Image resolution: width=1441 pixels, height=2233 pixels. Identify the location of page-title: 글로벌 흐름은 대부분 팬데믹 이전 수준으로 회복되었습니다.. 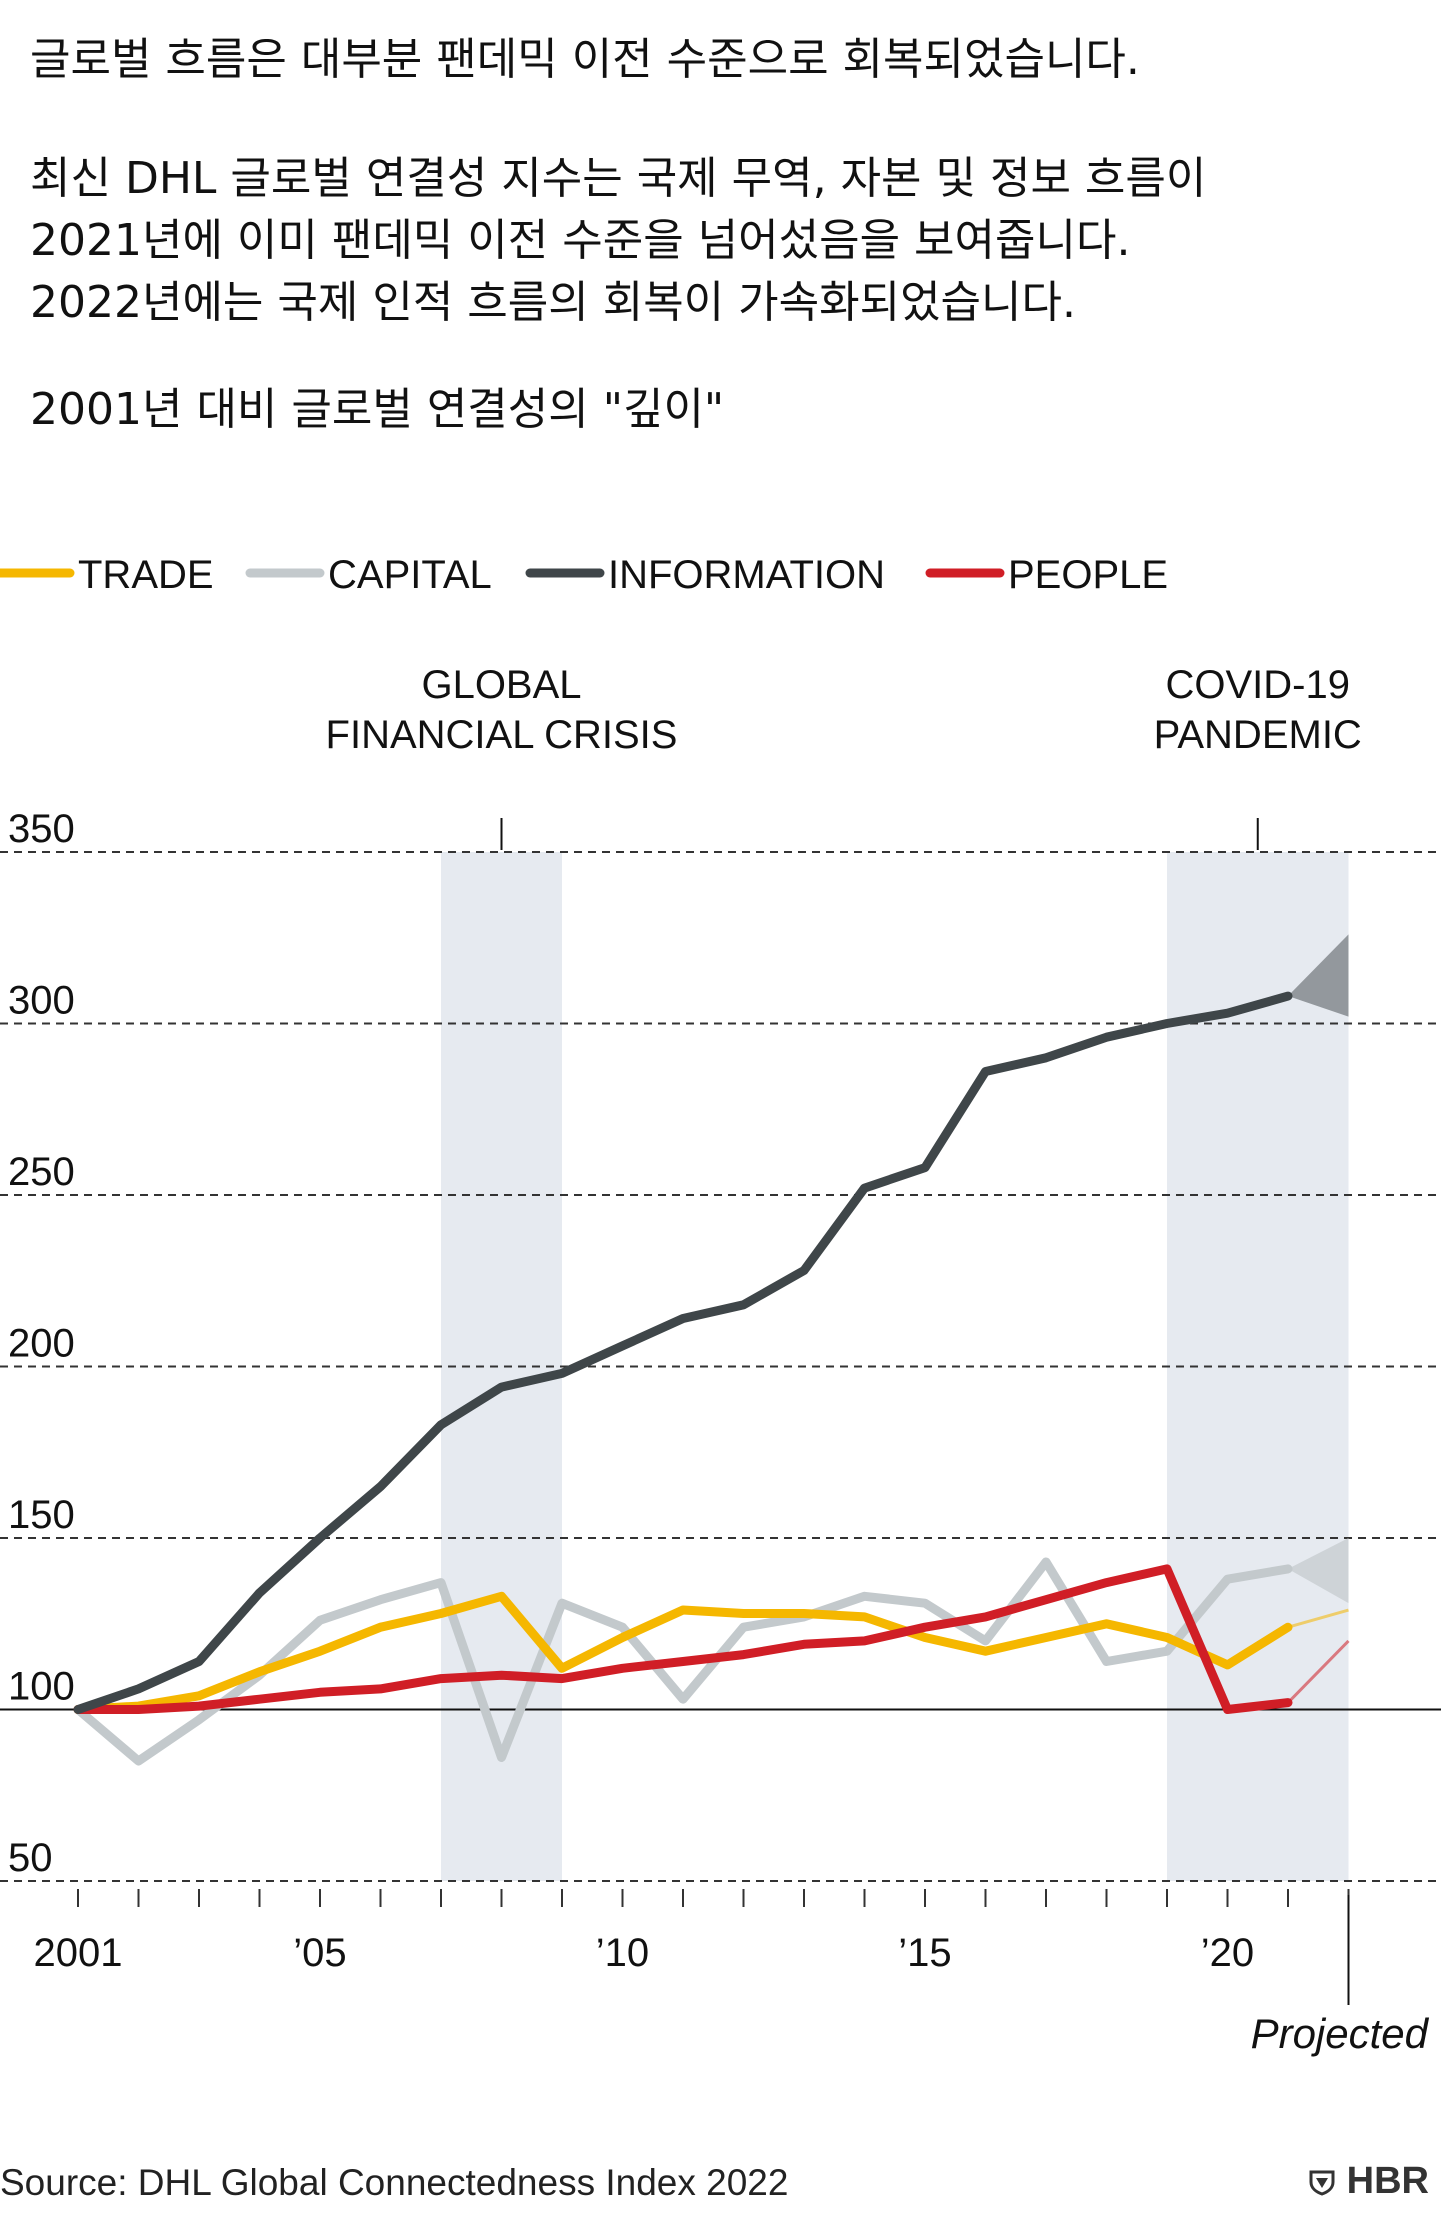
(585, 59).